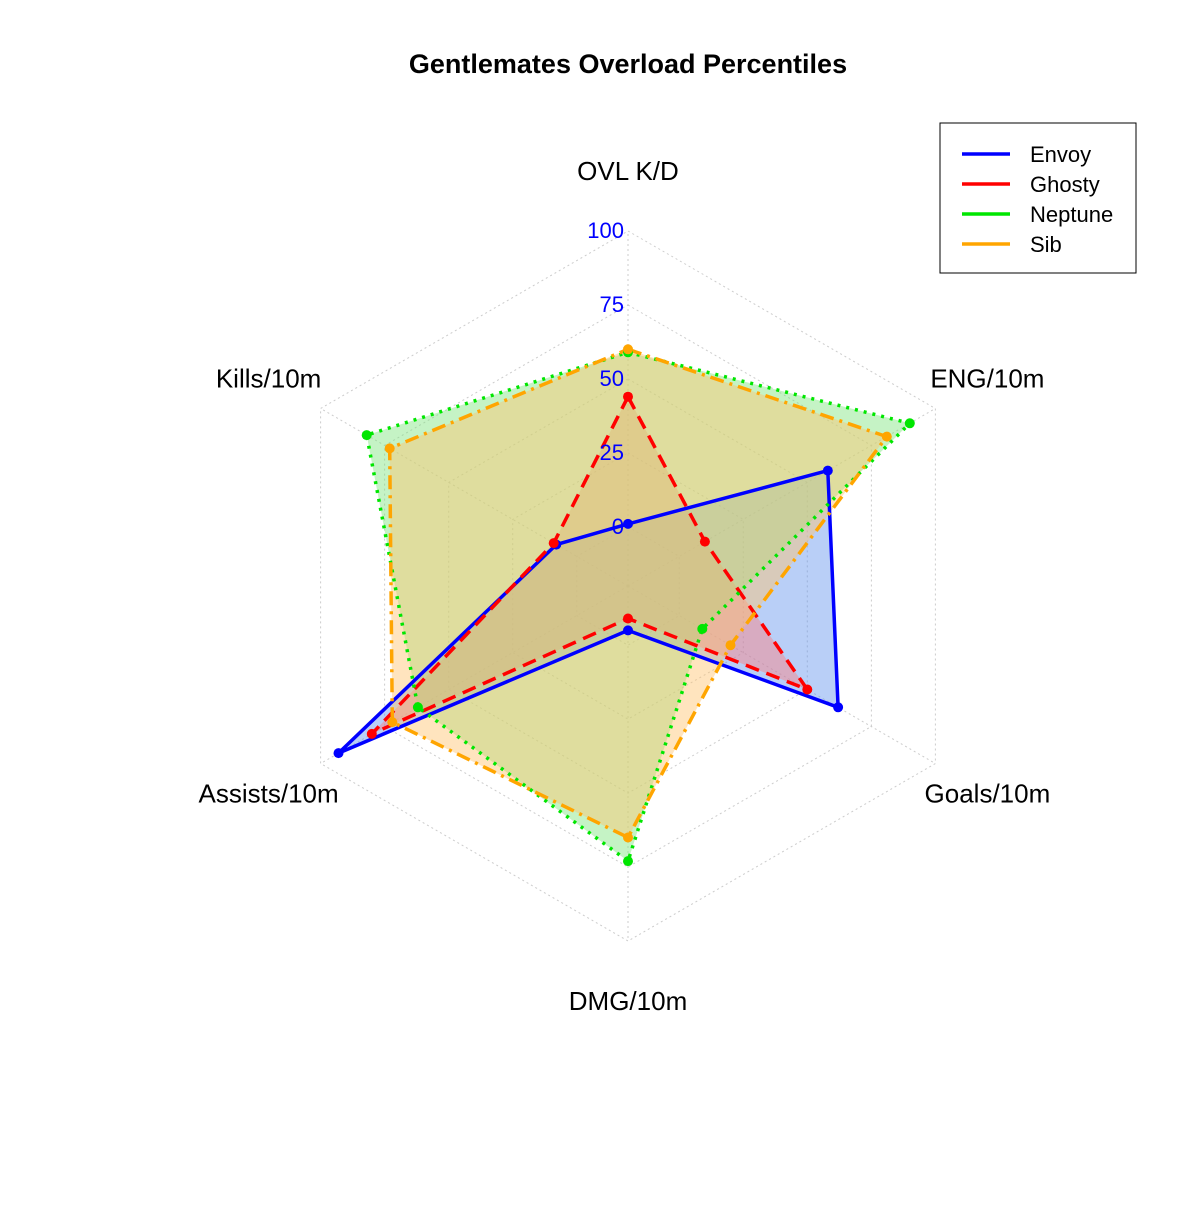  Describe the element at coordinates (1060, 154) in the screenshot. I see `legend-label-envoy: Envoy` at that location.